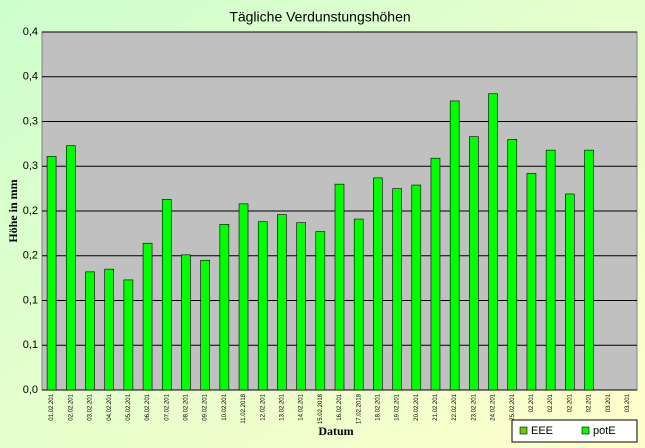  Describe the element at coordinates (455, 406) in the screenshot. I see `x-tick-label: 22.02.201` at that location.